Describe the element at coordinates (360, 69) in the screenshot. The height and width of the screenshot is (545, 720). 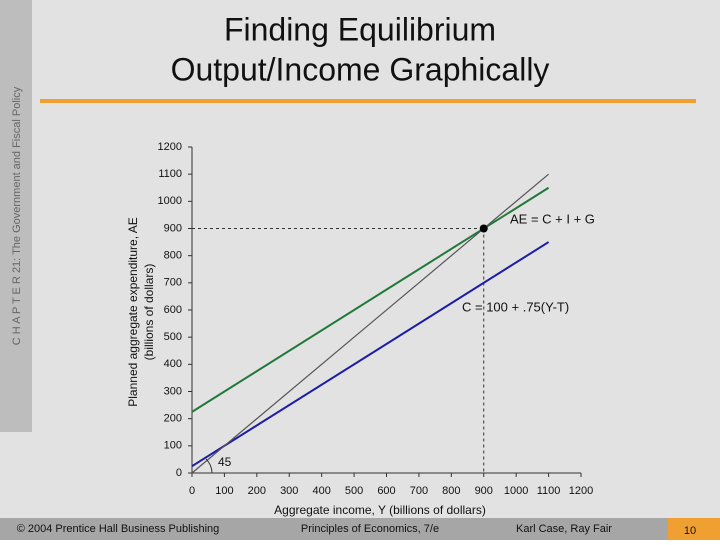
I see `title: Output/Income Graphically` at that location.